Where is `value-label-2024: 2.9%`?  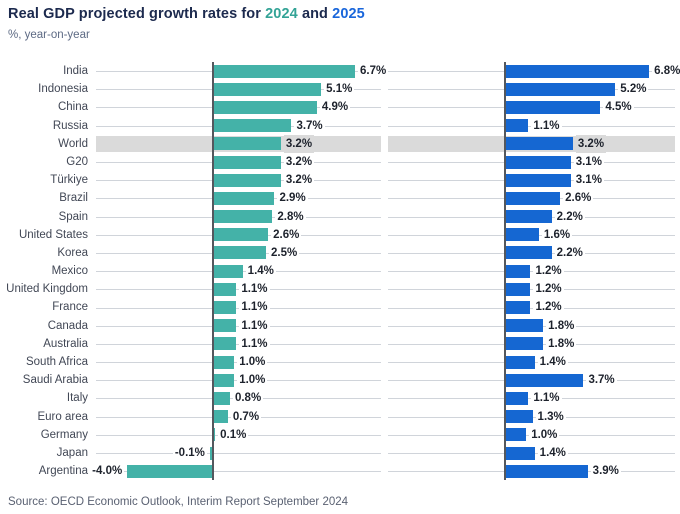 value-label-2024: 2.9% is located at coordinates (292, 198).